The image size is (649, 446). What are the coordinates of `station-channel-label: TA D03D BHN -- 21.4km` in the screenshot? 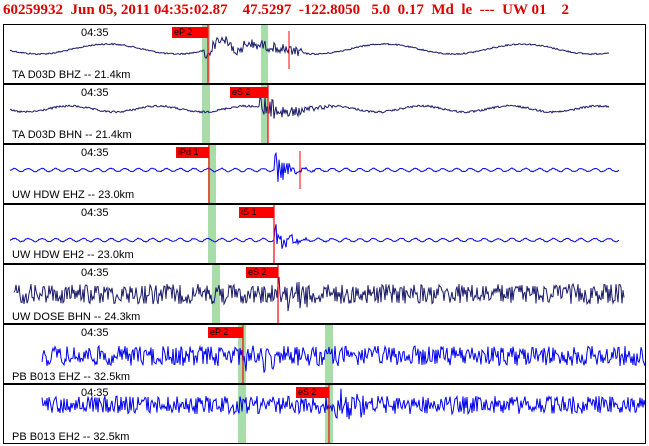 It's located at (72, 135).